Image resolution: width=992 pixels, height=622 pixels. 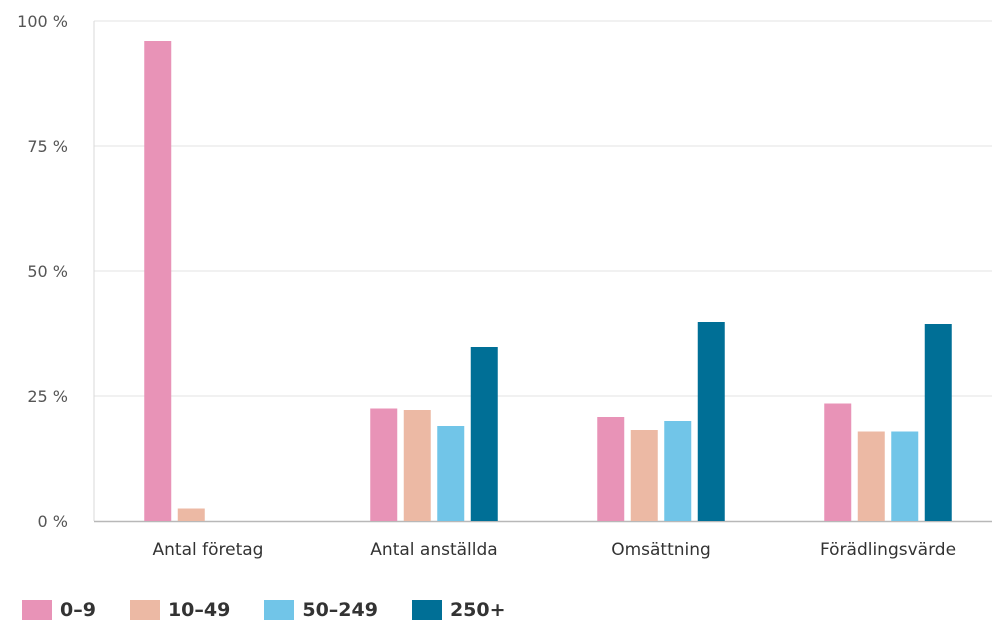 I want to click on legend-label: 250+, so click(x=477, y=610).